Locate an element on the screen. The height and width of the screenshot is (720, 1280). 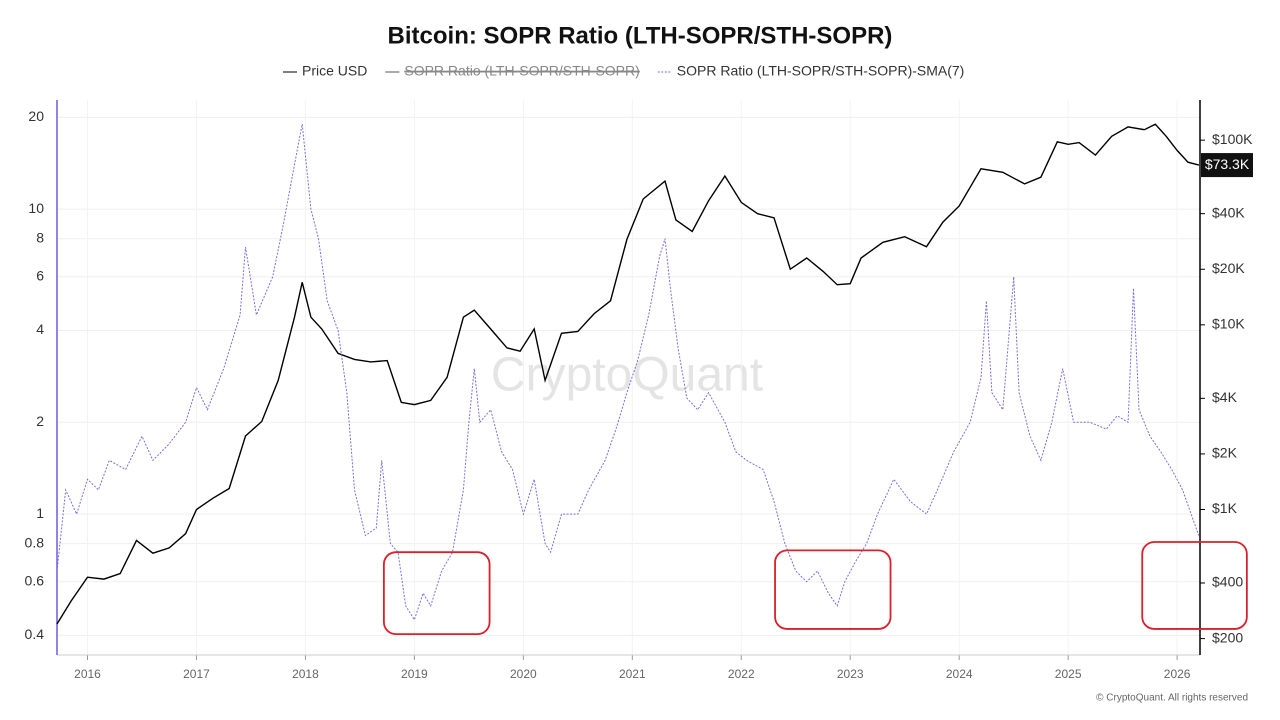
chart-title: Bitcoin: SOPR Ratio (LTH-SOPR/STH-SOPR) is located at coordinates (640, 35).